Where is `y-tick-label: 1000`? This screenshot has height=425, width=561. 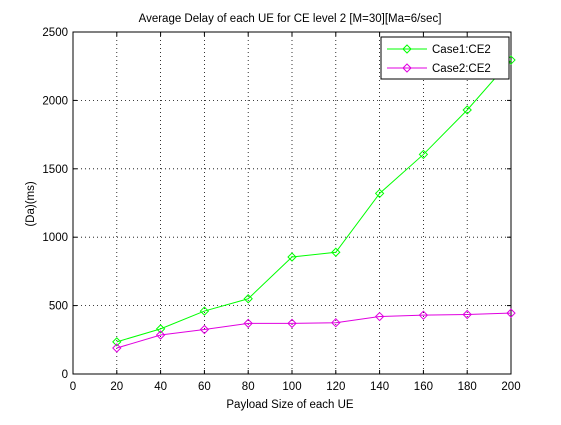
y-tick-label: 1000 is located at coordinates (55, 238).